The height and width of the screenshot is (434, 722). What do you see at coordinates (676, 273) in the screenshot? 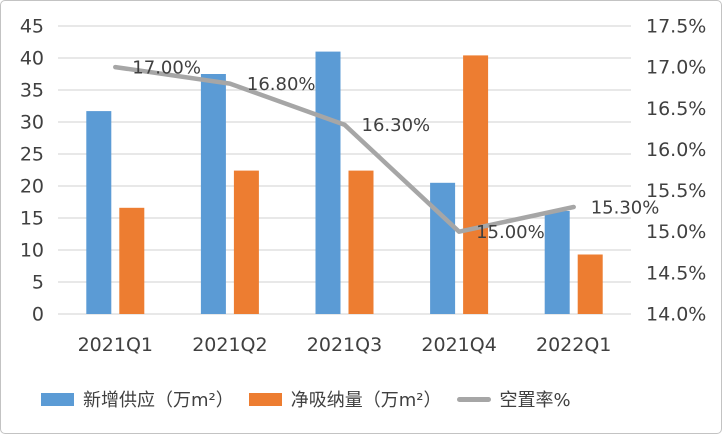
I see `right-axis-tick: 14.5%` at bounding box center [676, 273].